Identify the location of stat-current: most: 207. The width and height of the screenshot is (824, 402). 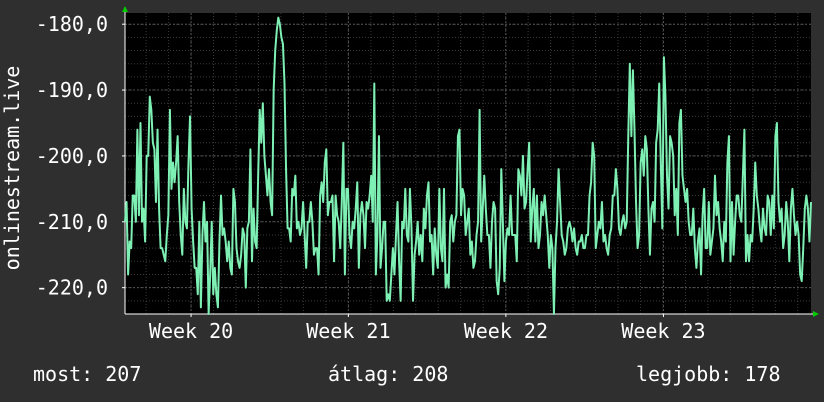
(87, 374).